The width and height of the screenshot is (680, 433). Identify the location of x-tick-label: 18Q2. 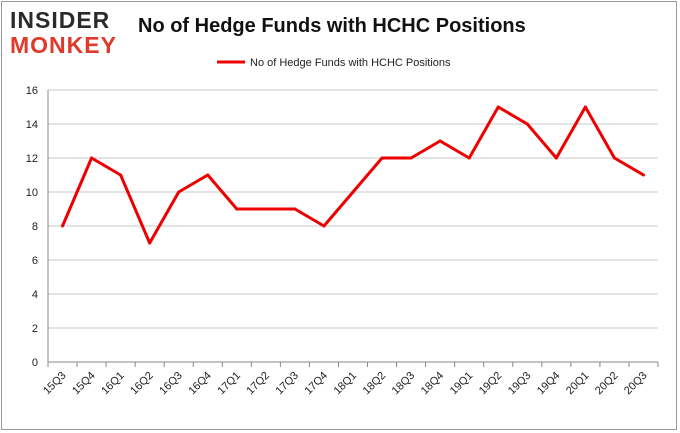
(375, 384).